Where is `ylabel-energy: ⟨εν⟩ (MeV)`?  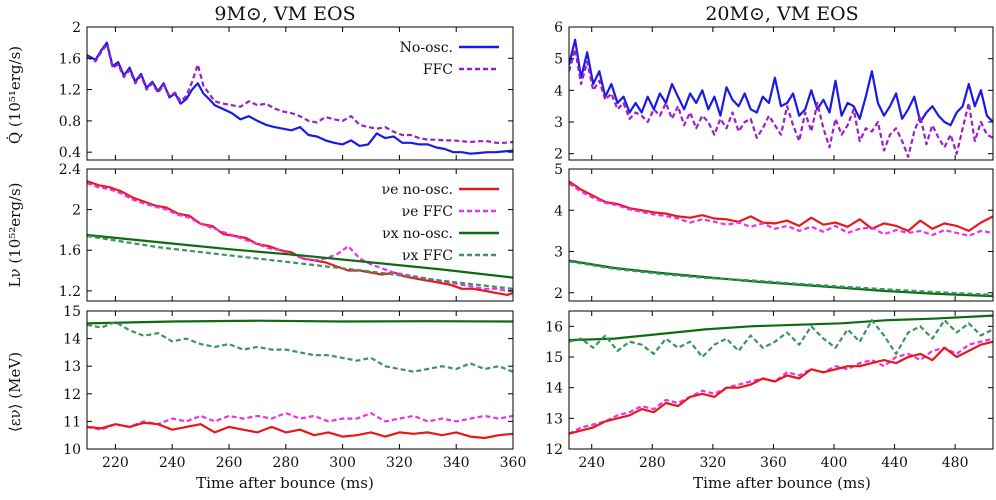
ylabel-energy: ⟨εν⟩ (MeV) is located at coordinates (15, 392).